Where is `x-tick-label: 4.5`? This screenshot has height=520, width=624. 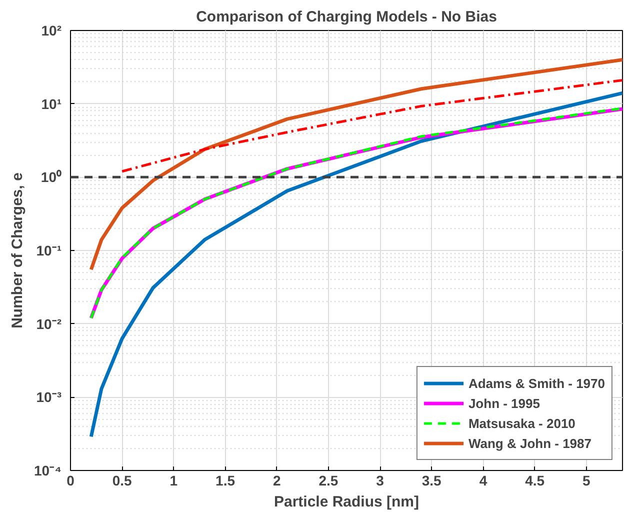
x-tick-label: 4.5 is located at coordinates (535, 480).